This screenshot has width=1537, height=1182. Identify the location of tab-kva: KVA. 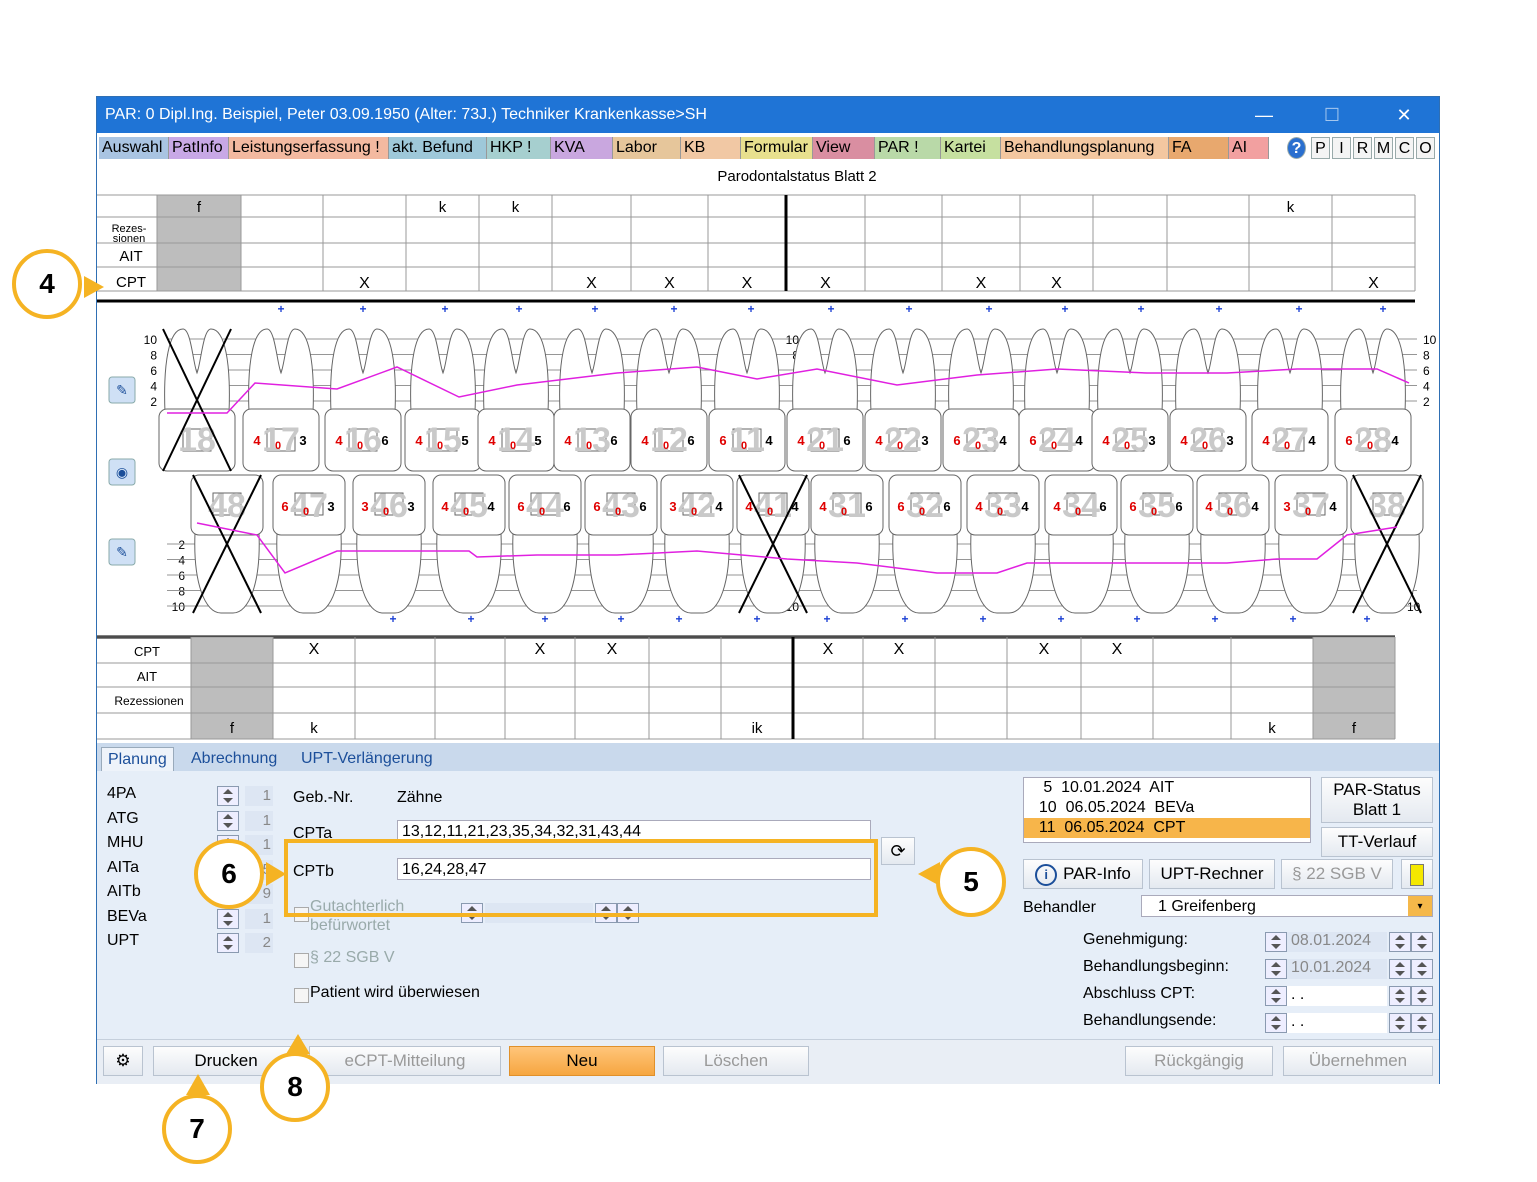
(582, 148).